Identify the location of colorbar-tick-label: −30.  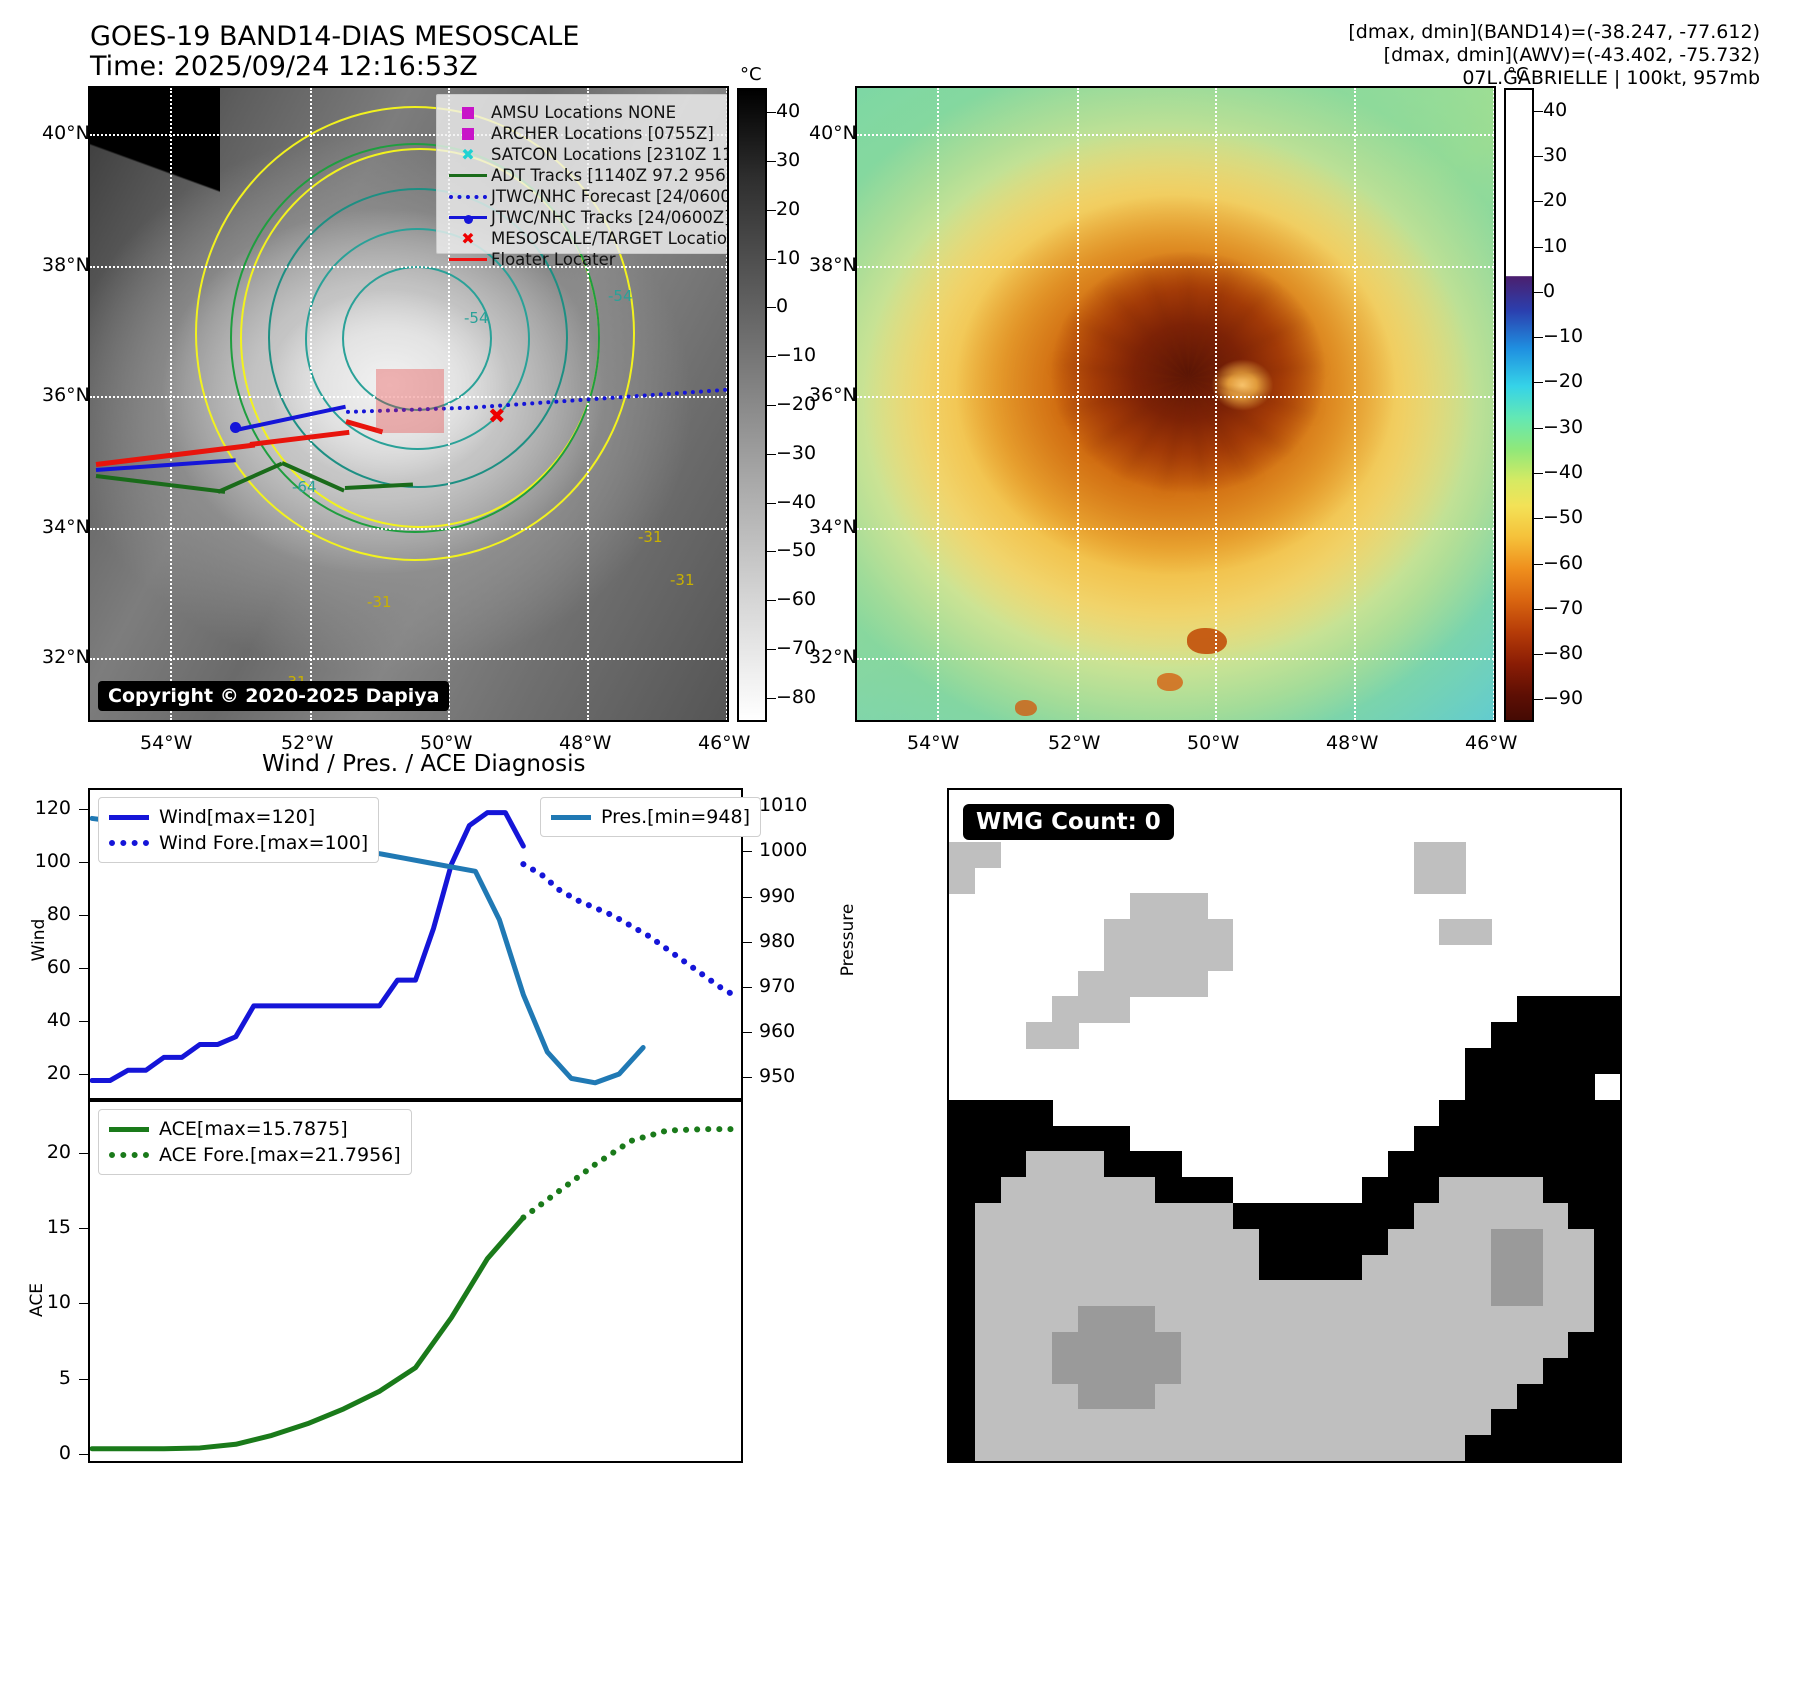
(1563, 426).